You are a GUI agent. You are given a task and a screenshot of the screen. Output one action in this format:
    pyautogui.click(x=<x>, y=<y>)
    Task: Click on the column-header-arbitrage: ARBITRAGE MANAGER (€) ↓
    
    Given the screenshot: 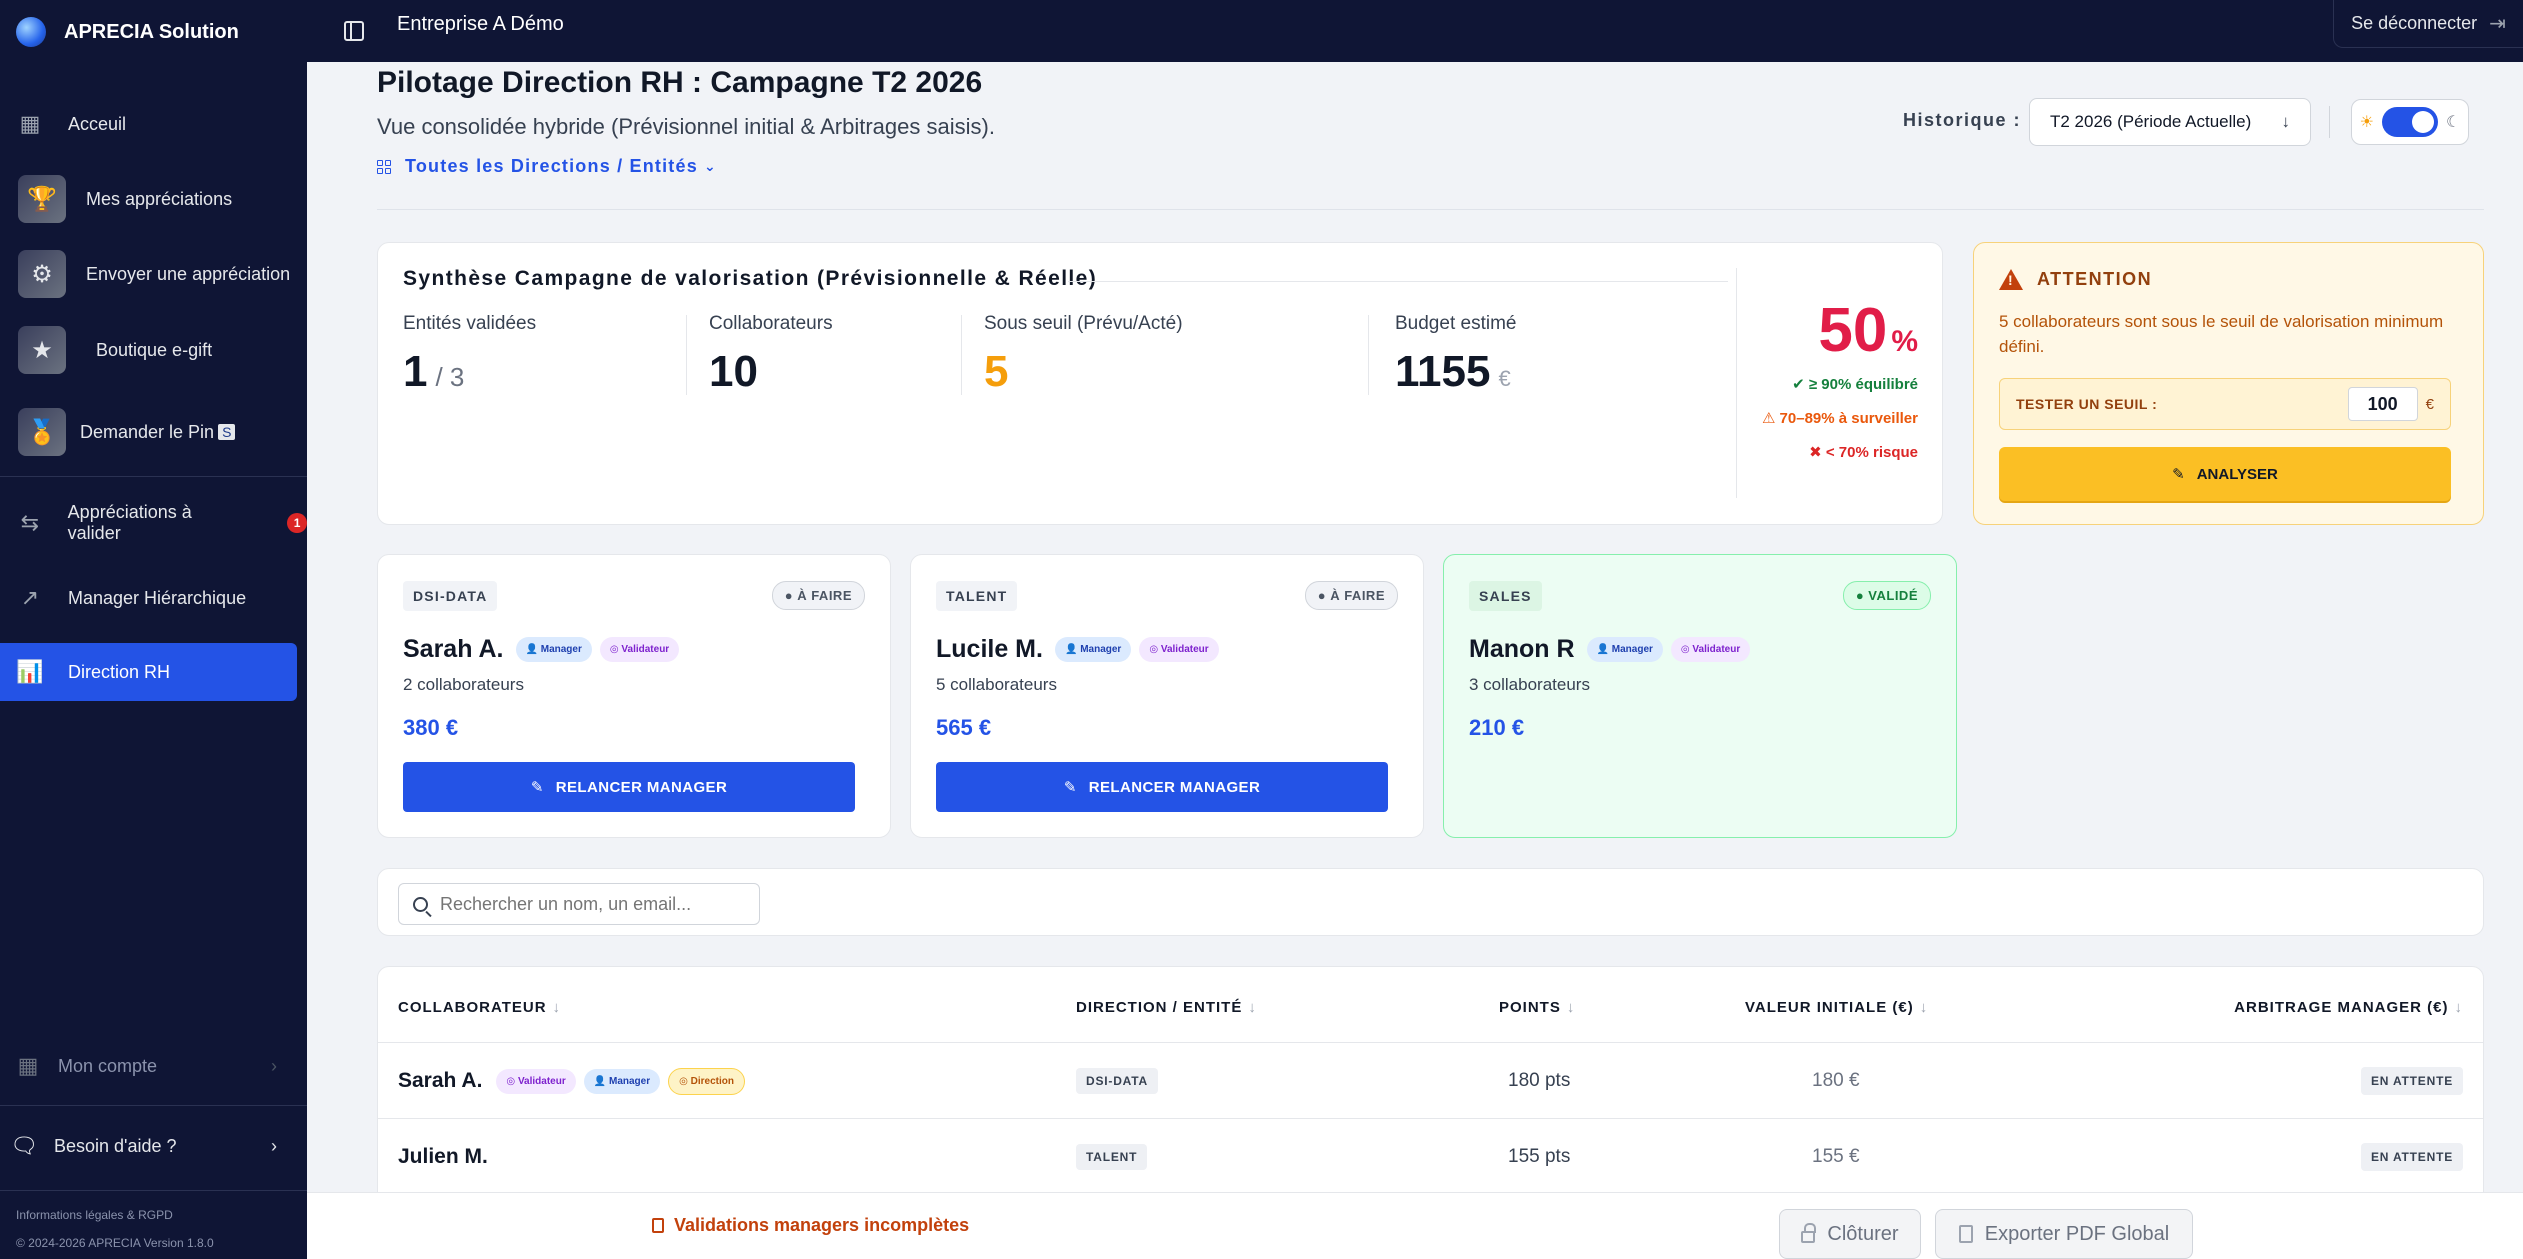 What is the action you would take?
    pyautogui.click(x=2348, y=1007)
    